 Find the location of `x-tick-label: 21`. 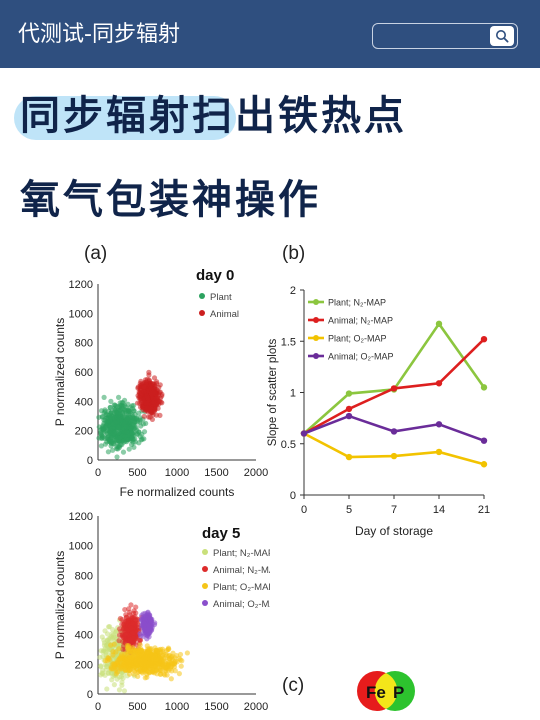

x-tick-label: 21 is located at coordinates (484, 510).